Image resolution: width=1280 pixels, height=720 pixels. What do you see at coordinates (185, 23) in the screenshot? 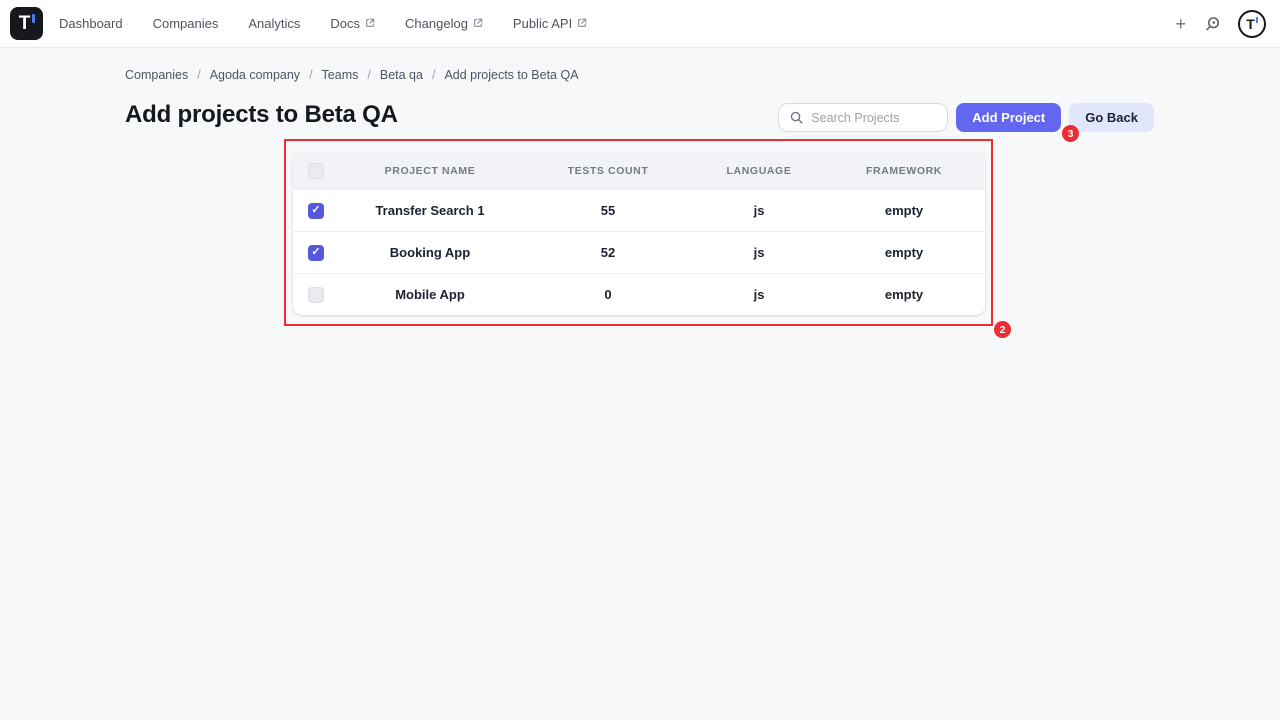
I see `nav-item-companies: Companies` at bounding box center [185, 23].